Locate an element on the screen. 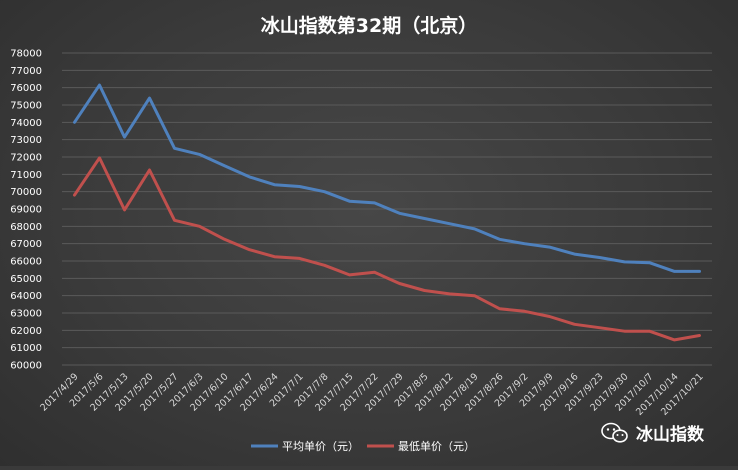 The width and height of the screenshot is (738, 470). y-tick-label: 62000 is located at coordinates (26, 331).